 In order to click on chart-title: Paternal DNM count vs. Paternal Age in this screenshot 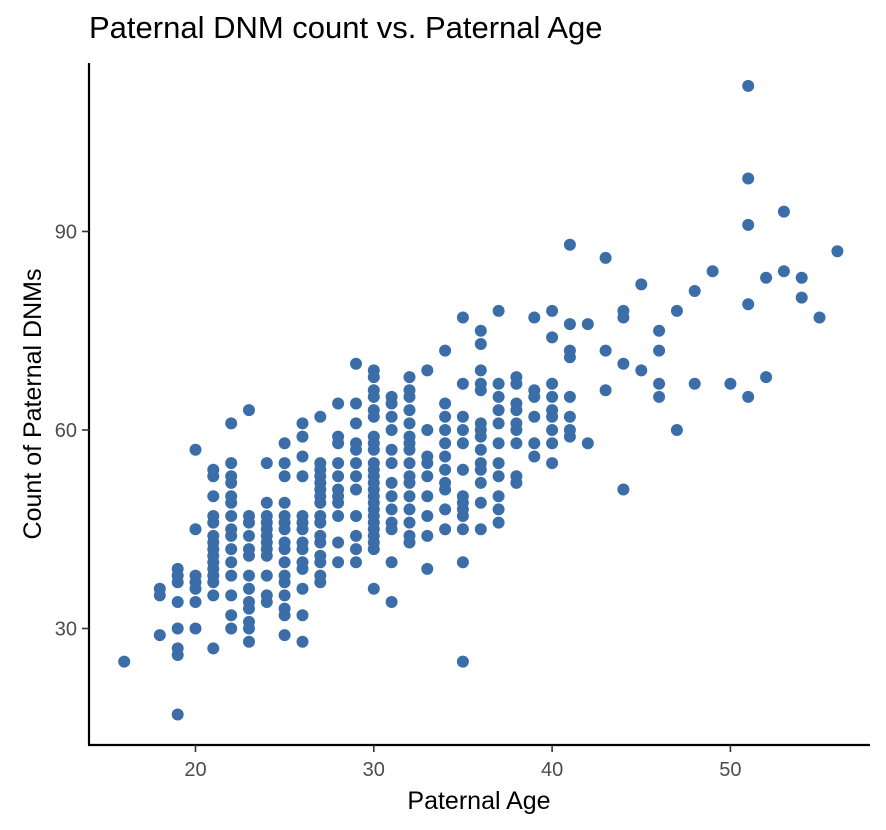, I will do `click(346, 27)`.